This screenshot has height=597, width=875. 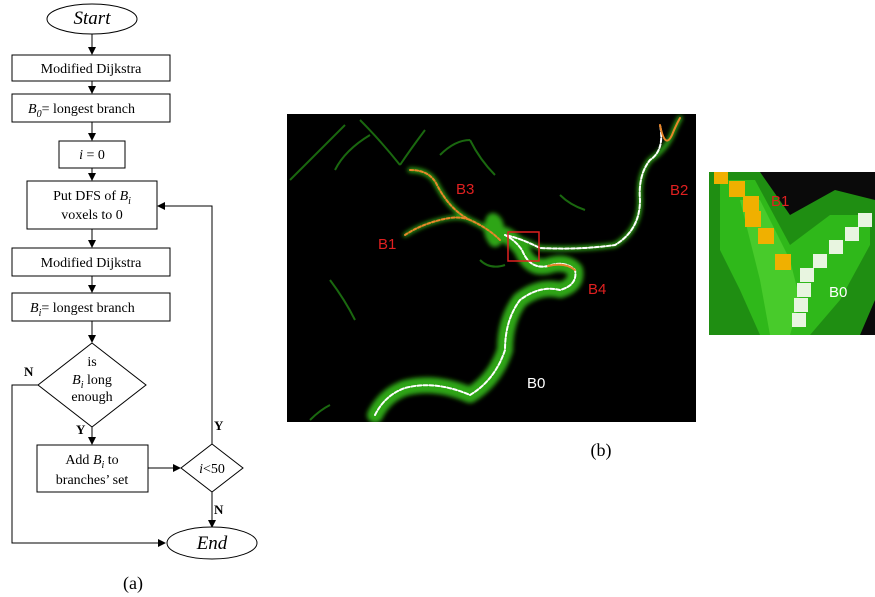 I want to click on step-put-dfs-line1: Put DFS of Bi, so click(x=92, y=198).